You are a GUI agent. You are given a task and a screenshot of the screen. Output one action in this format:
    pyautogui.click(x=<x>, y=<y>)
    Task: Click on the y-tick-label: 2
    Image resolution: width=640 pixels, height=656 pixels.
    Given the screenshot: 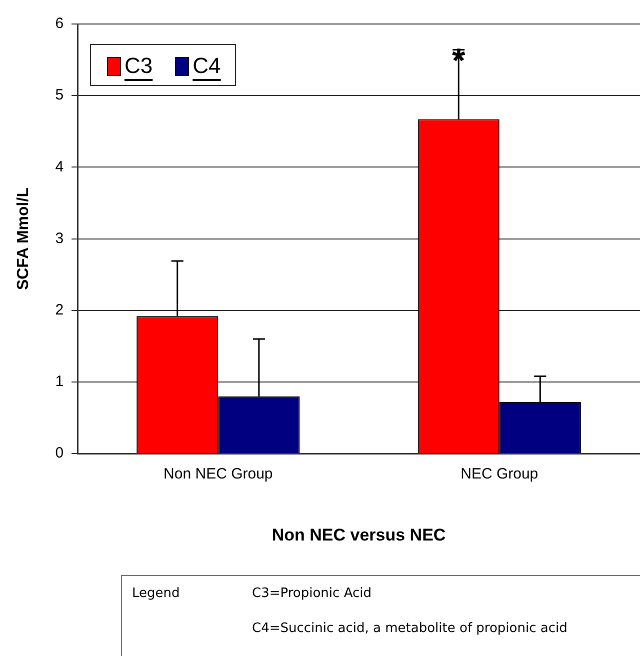 What is the action you would take?
    pyautogui.click(x=59, y=310)
    